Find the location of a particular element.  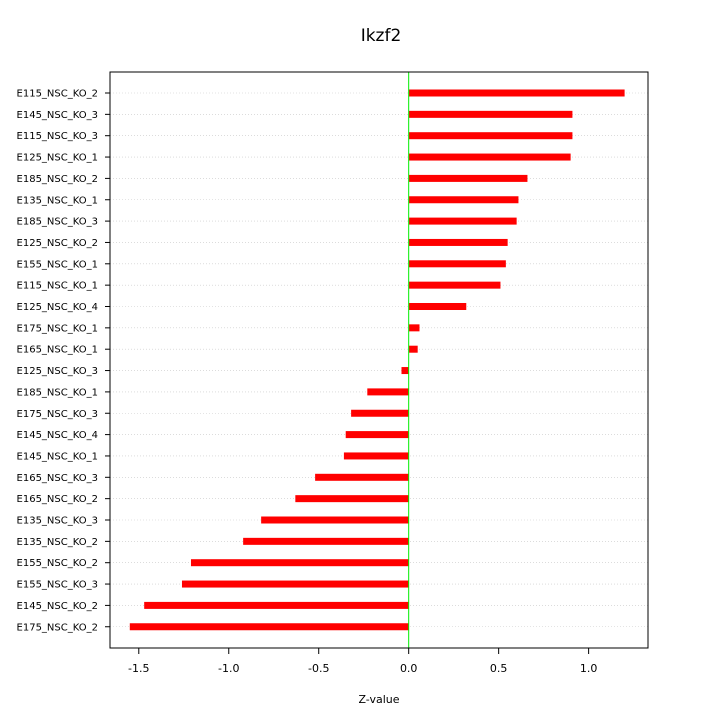

x-tick-label: -0.5 is located at coordinates (318, 668).